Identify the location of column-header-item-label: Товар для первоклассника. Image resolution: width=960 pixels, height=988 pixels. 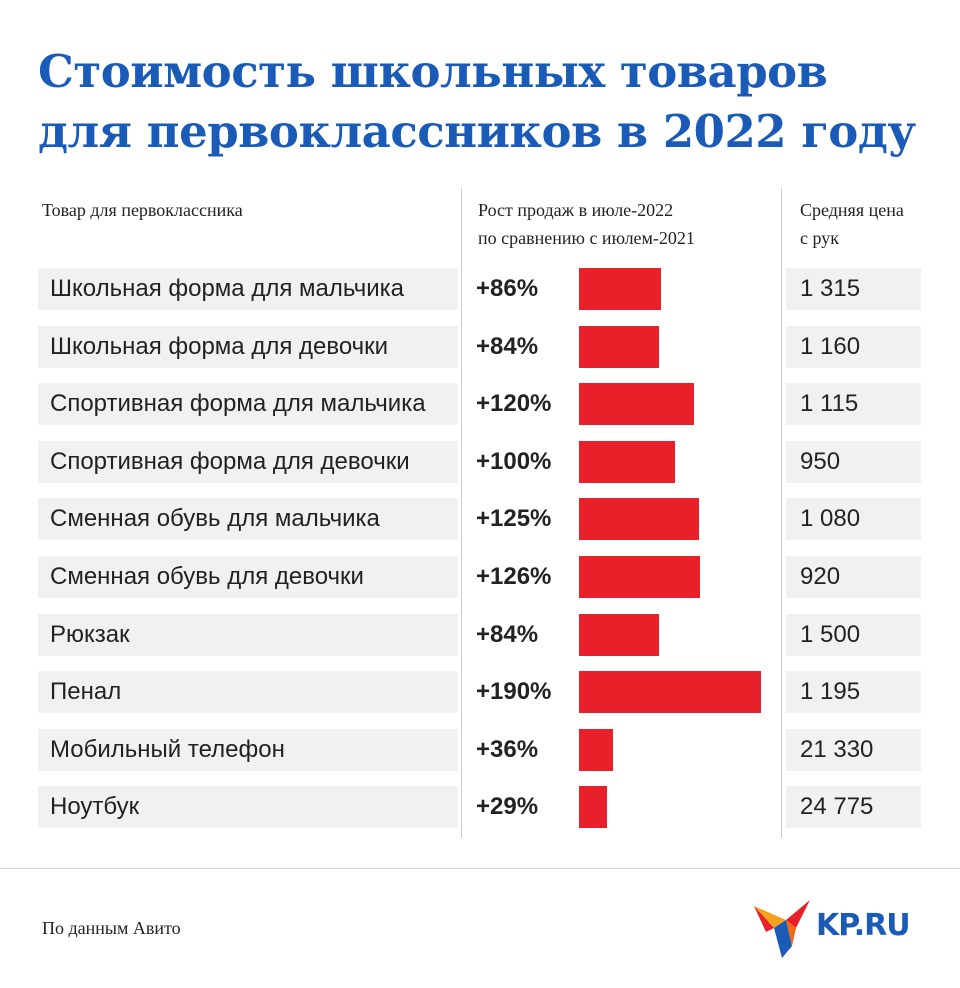
(142, 210).